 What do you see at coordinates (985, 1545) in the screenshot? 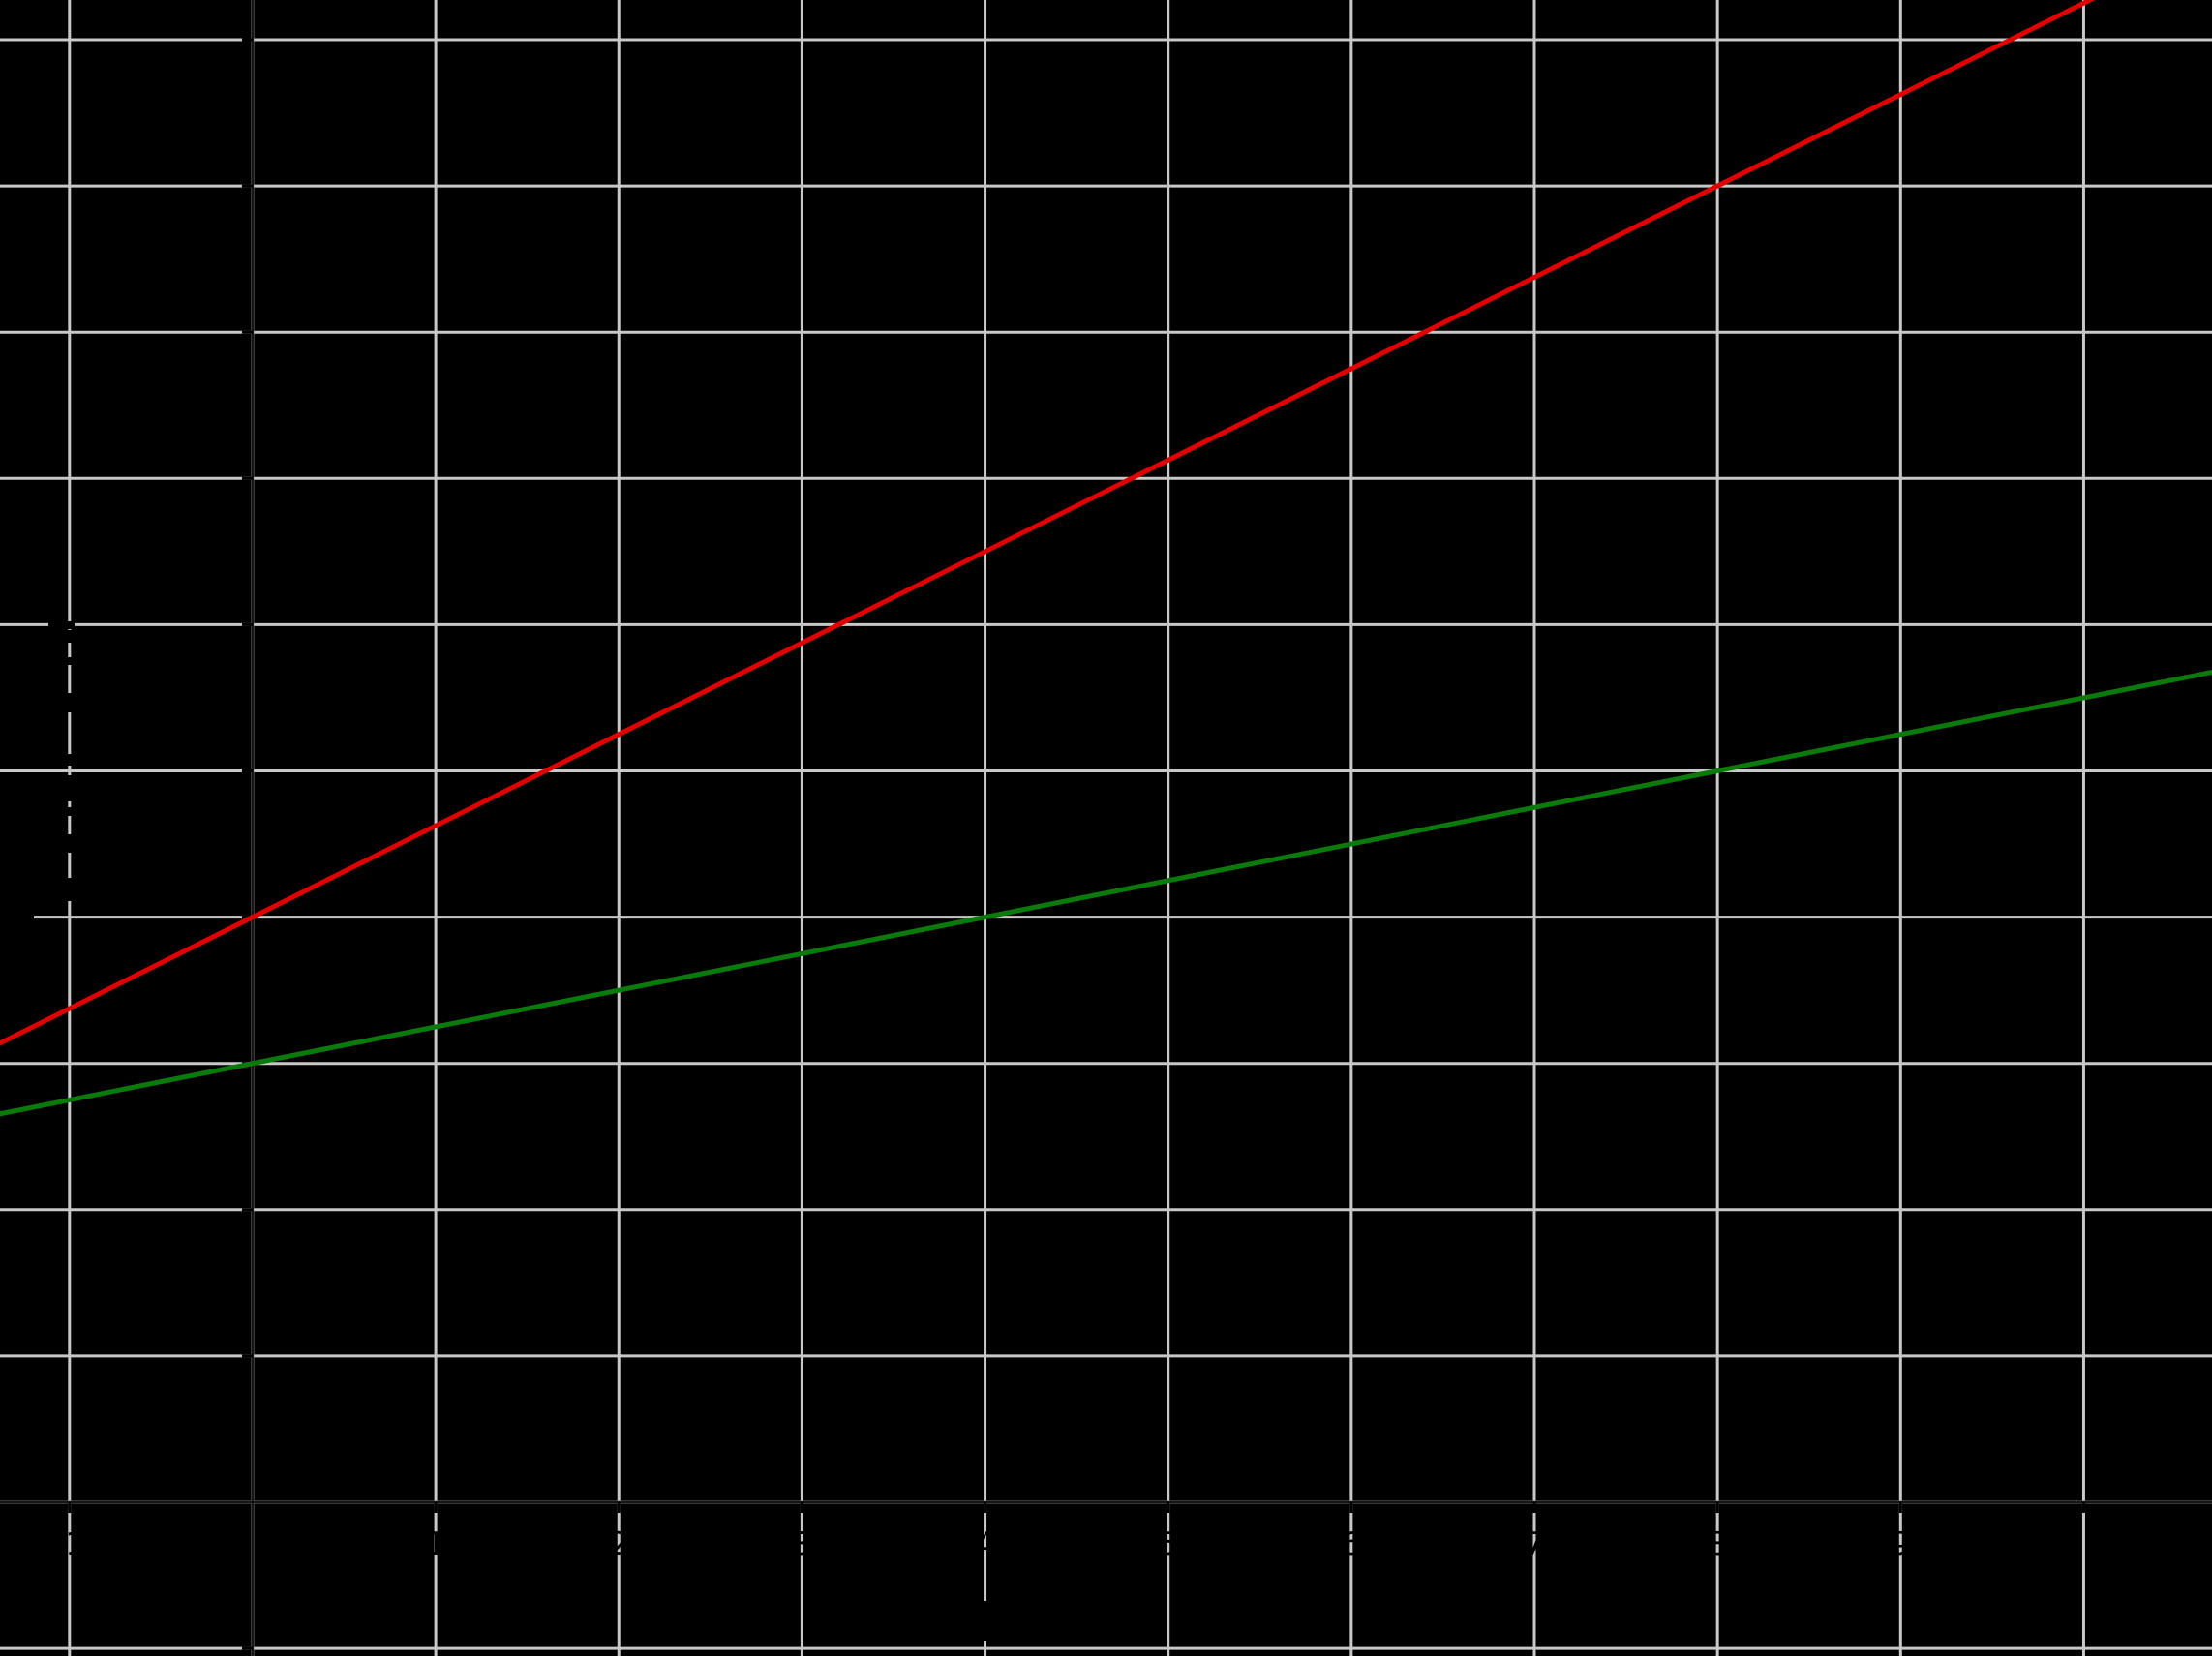
I see `x-tick-label: 4` at bounding box center [985, 1545].